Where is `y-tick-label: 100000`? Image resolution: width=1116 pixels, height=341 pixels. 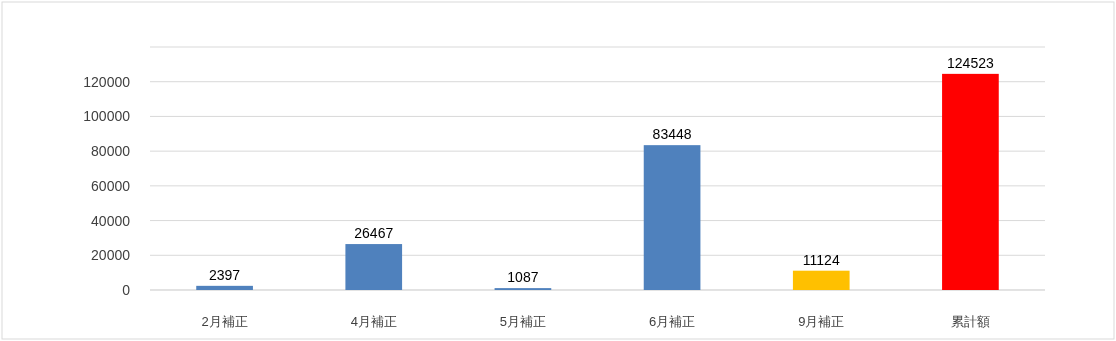
y-tick-label: 100000 is located at coordinates (107, 116).